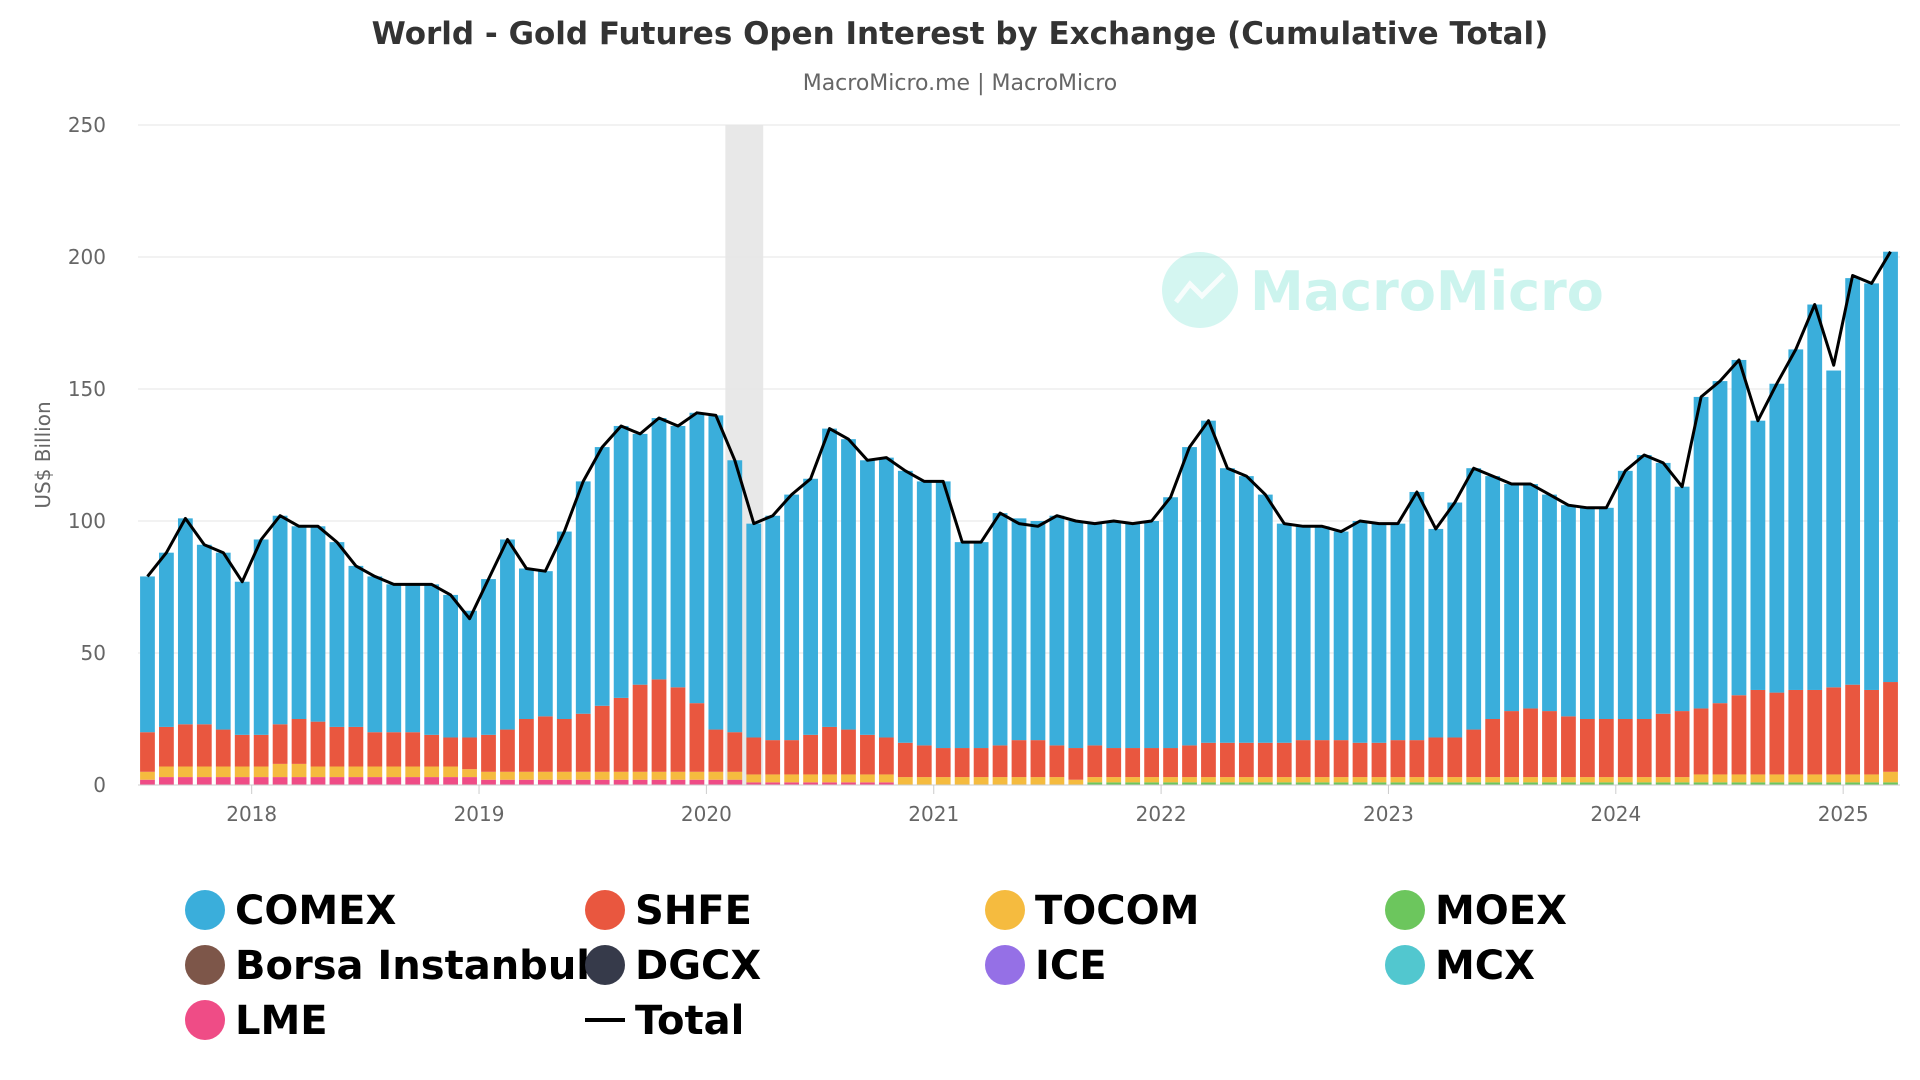  I want to click on legend-item-mcx: MCX, so click(1460, 966).